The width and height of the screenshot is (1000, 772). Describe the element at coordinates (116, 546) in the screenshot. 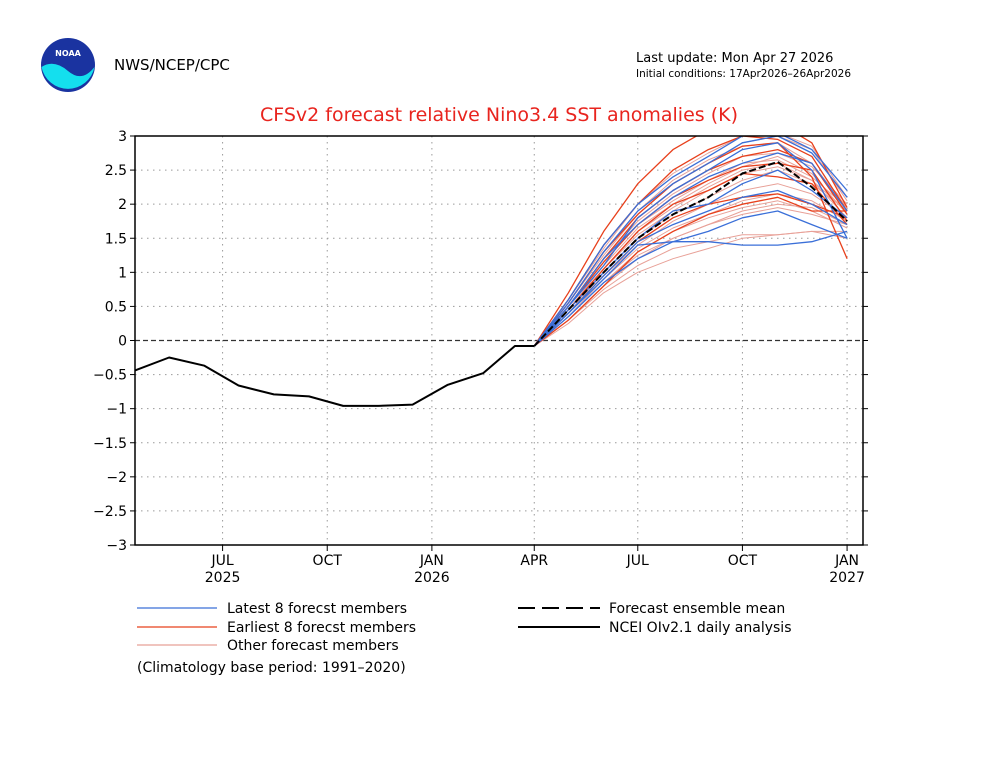

I see `y-tick-label: −3` at that location.